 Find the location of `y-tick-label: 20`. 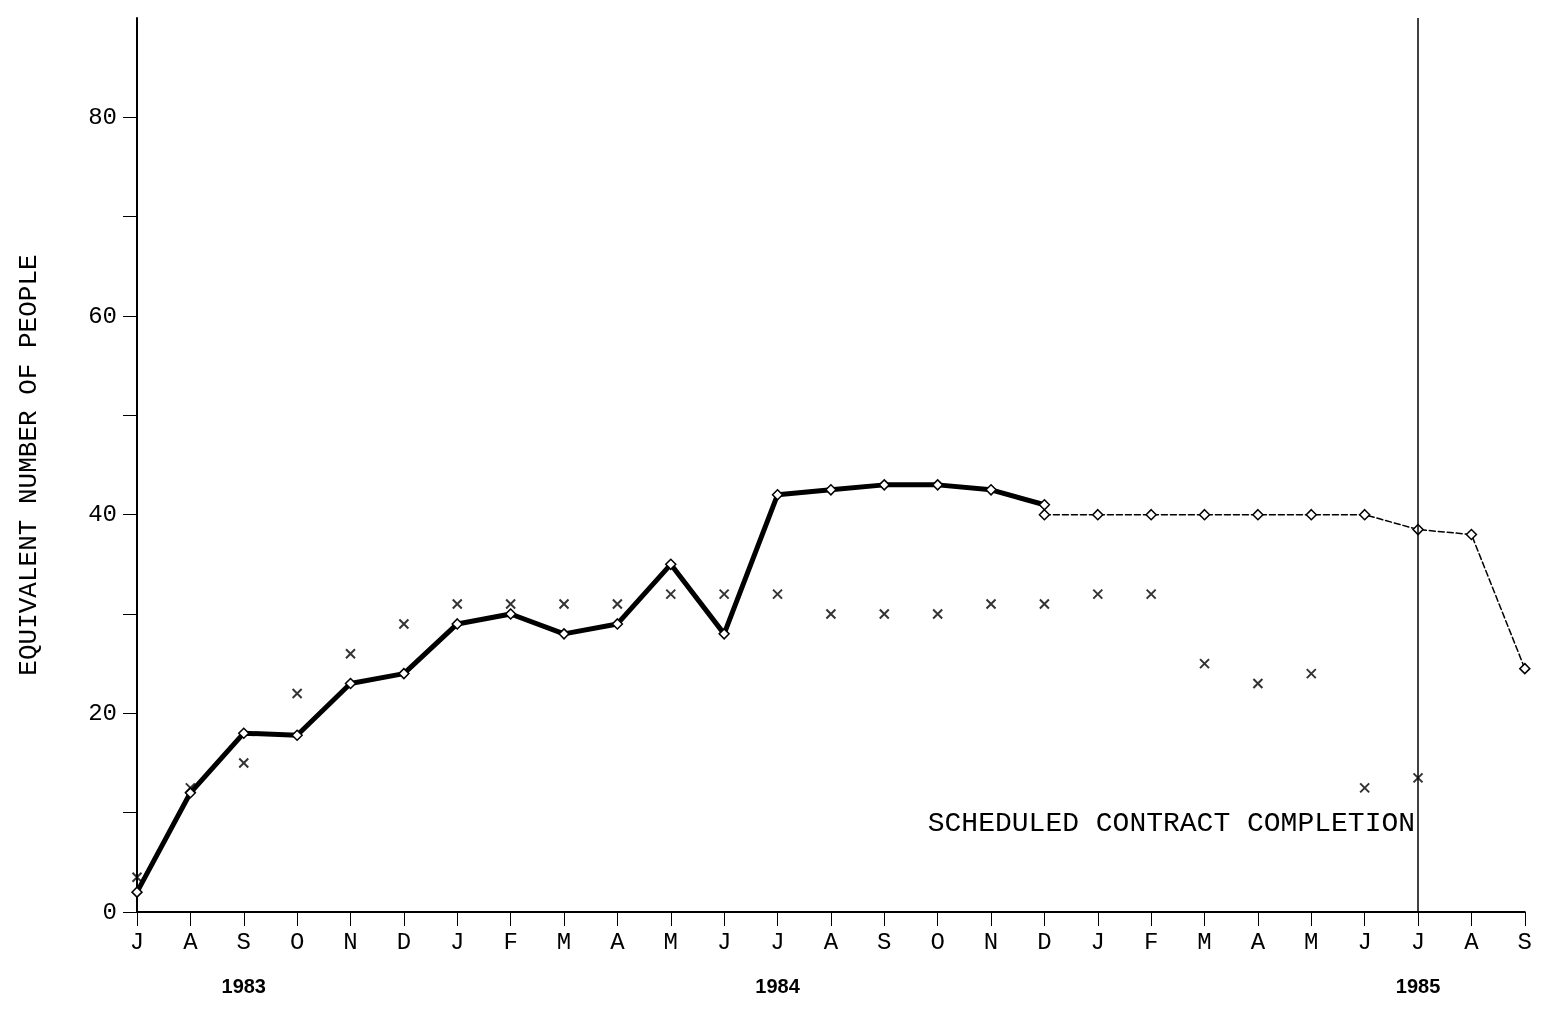

y-tick-label: 20 is located at coordinates (102, 713).